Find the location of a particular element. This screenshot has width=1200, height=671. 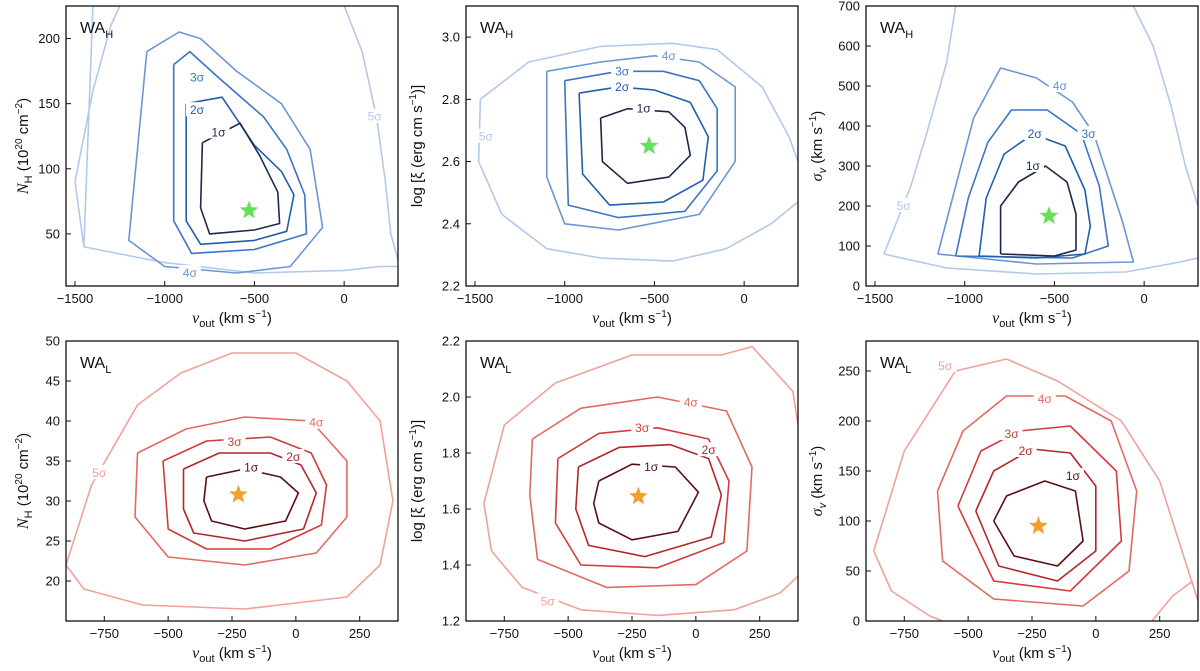

panel-tag: WAL is located at coordinates (495, 365).